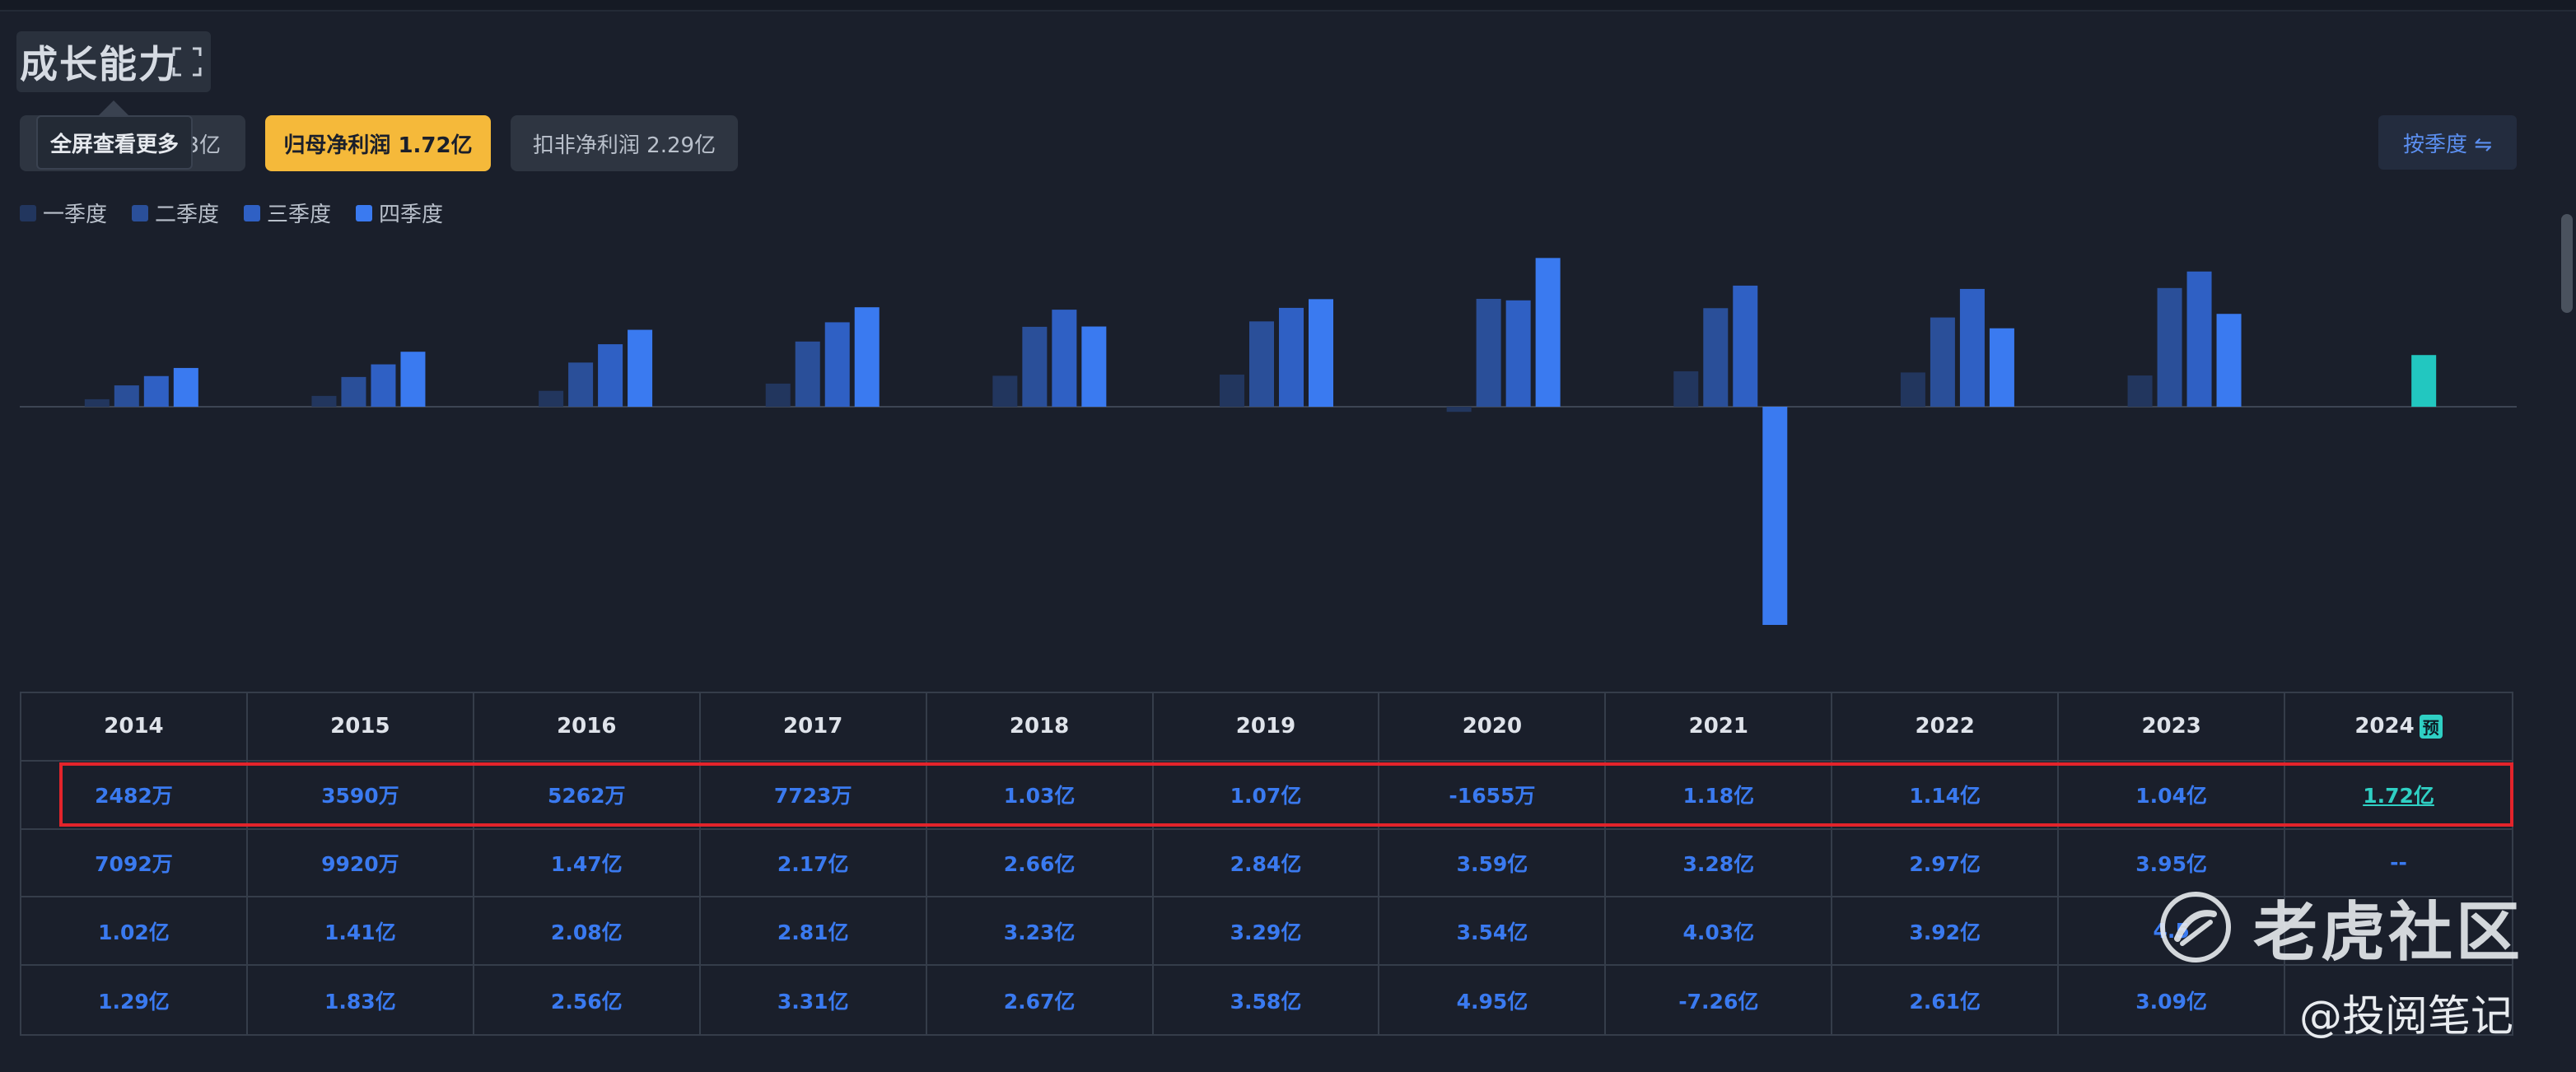 This screenshot has width=2576, height=1072. Describe the element at coordinates (807, 374) in the screenshot. I see `bar-2017-q2` at that location.